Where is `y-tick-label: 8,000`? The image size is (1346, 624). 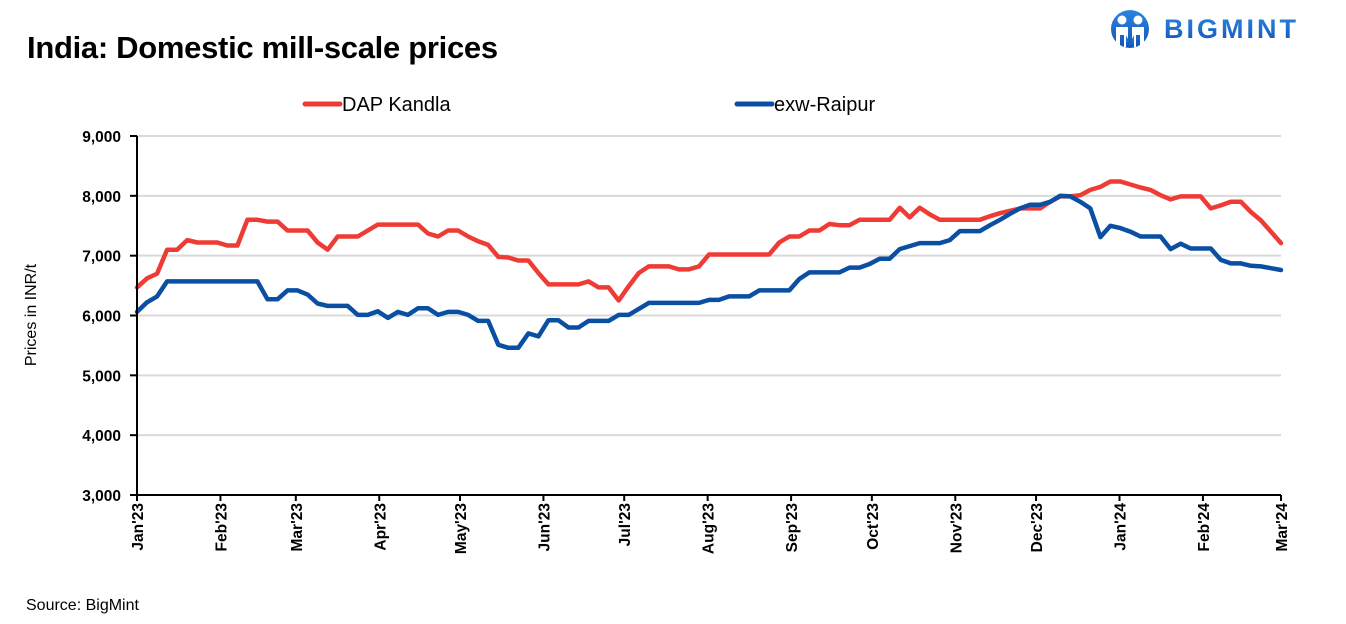
y-tick-label: 8,000 is located at coordinates (101, 197).